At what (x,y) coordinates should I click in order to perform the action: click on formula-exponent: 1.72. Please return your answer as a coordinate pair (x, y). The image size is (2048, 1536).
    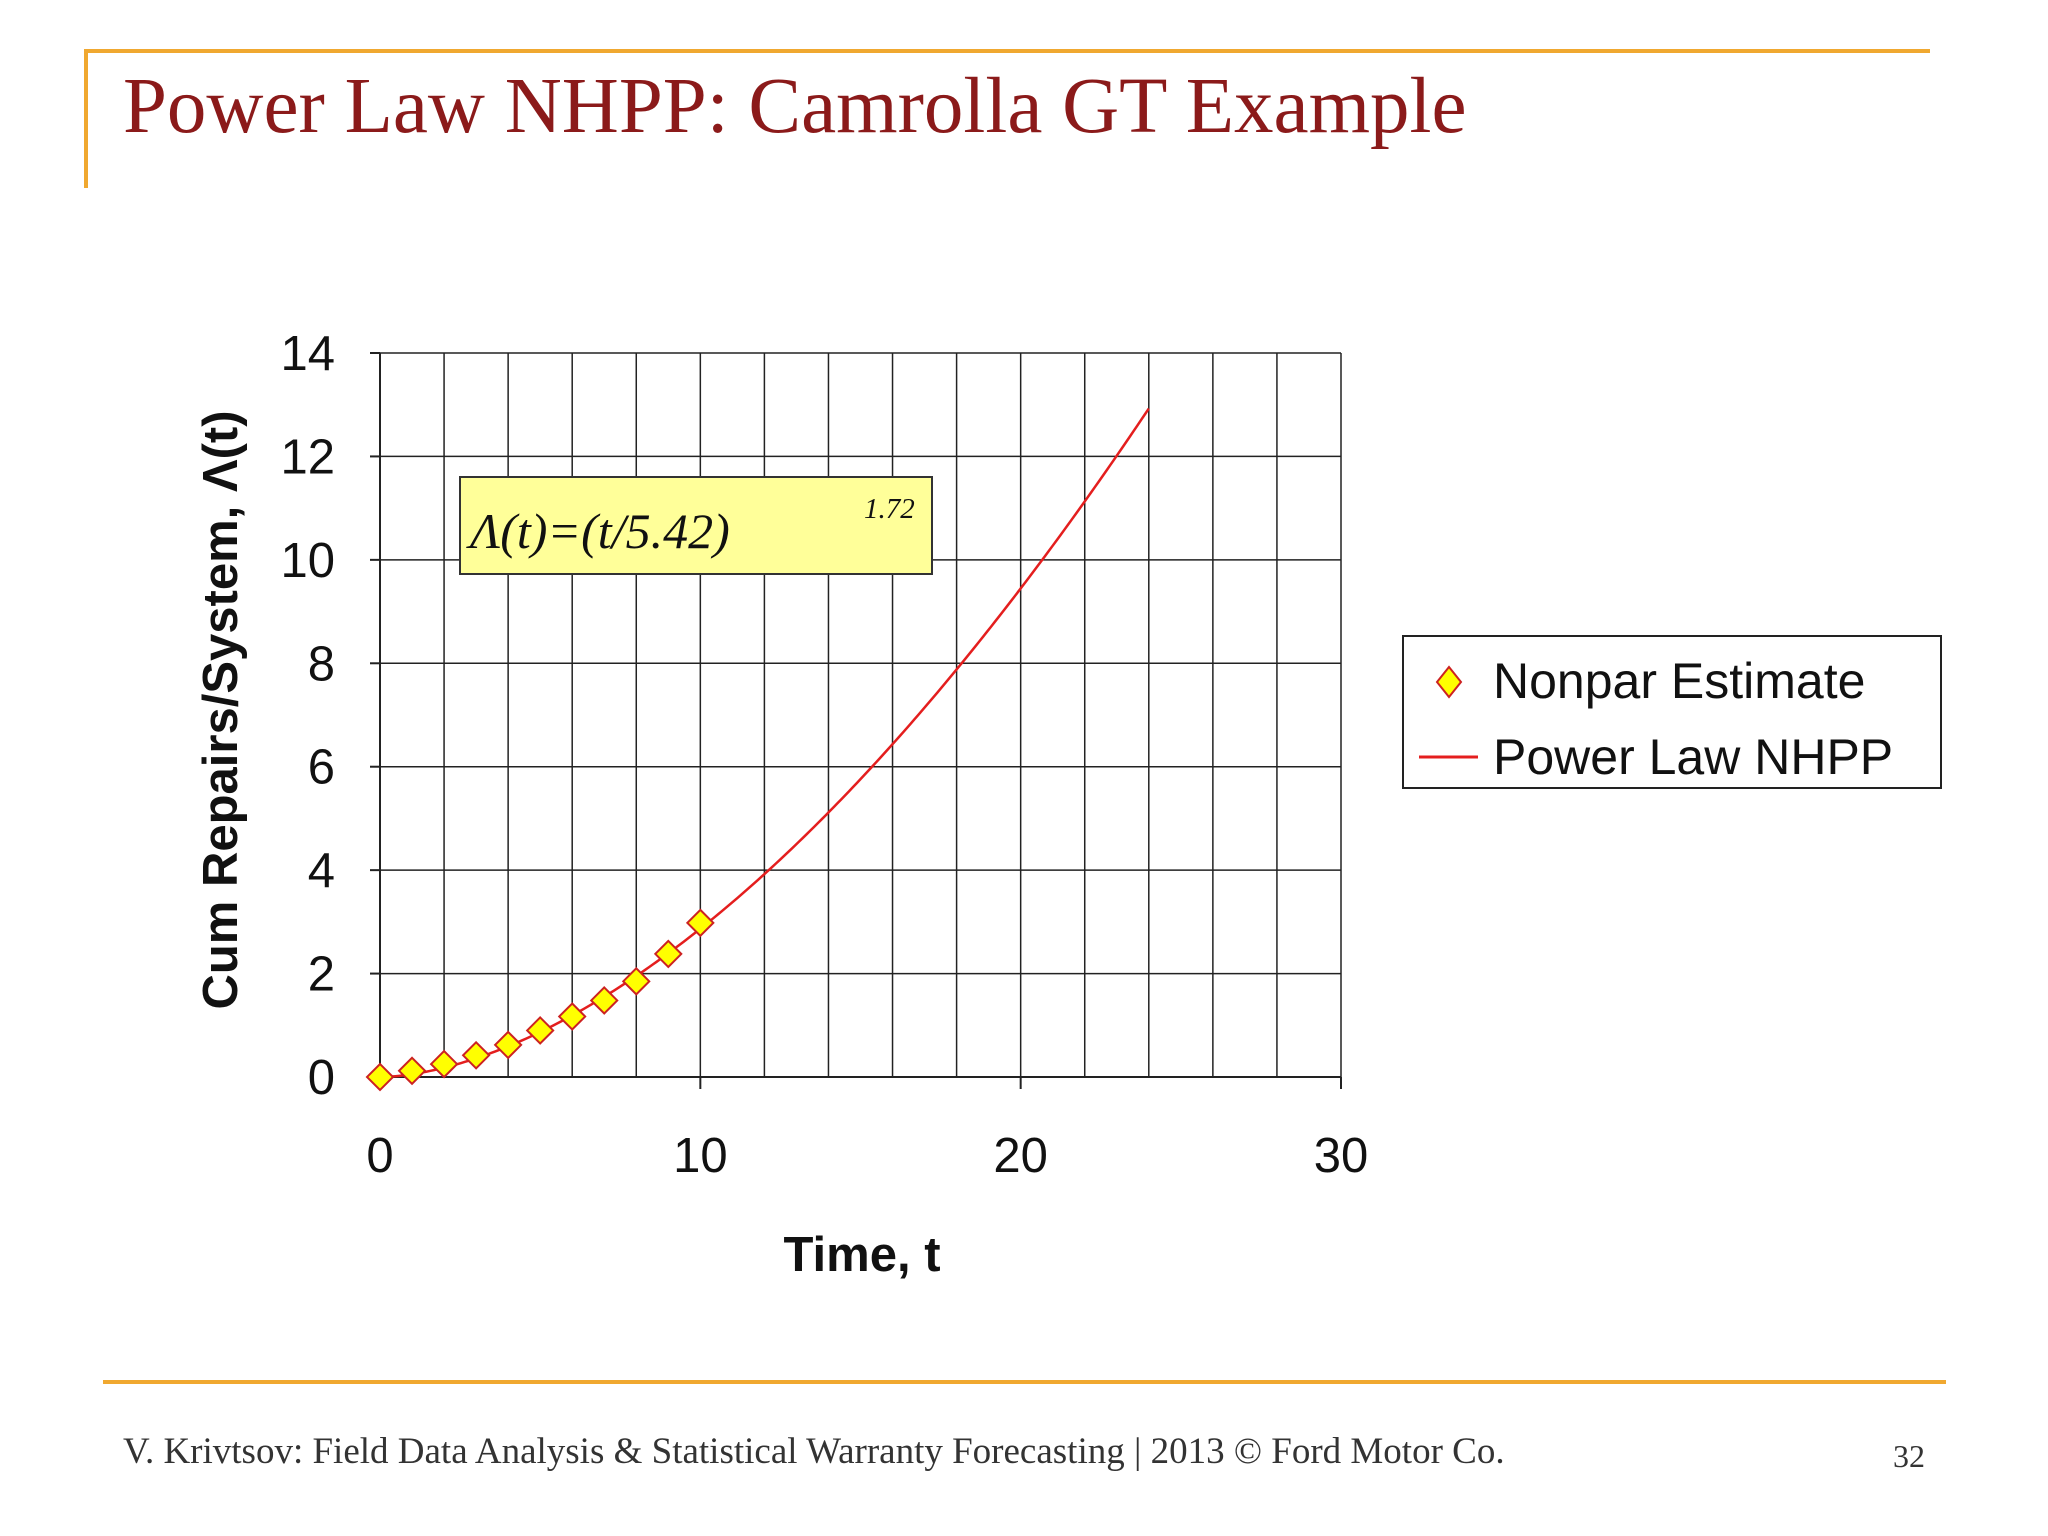
    Looking at the image, I should click on (889, 509).